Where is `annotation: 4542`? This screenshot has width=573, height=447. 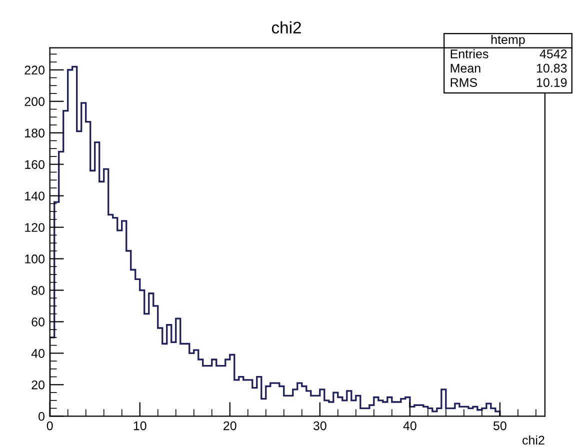
annotation: 4542 is located at coordinates (553, 53).